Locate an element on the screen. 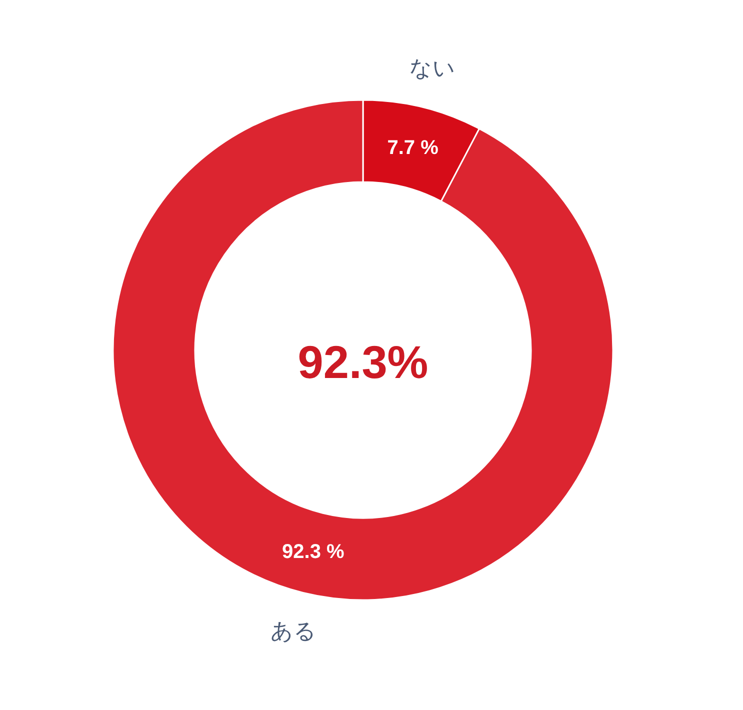 The width and height of the screenshot is (743, 710). slice-label: ある is located at coordinates (293, 631).